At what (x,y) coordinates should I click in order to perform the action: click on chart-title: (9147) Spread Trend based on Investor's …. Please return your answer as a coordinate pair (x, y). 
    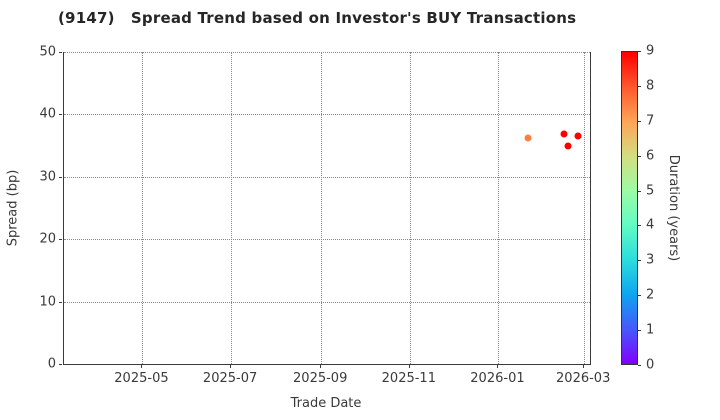
    Looking at the image, I should click on (317, 18).